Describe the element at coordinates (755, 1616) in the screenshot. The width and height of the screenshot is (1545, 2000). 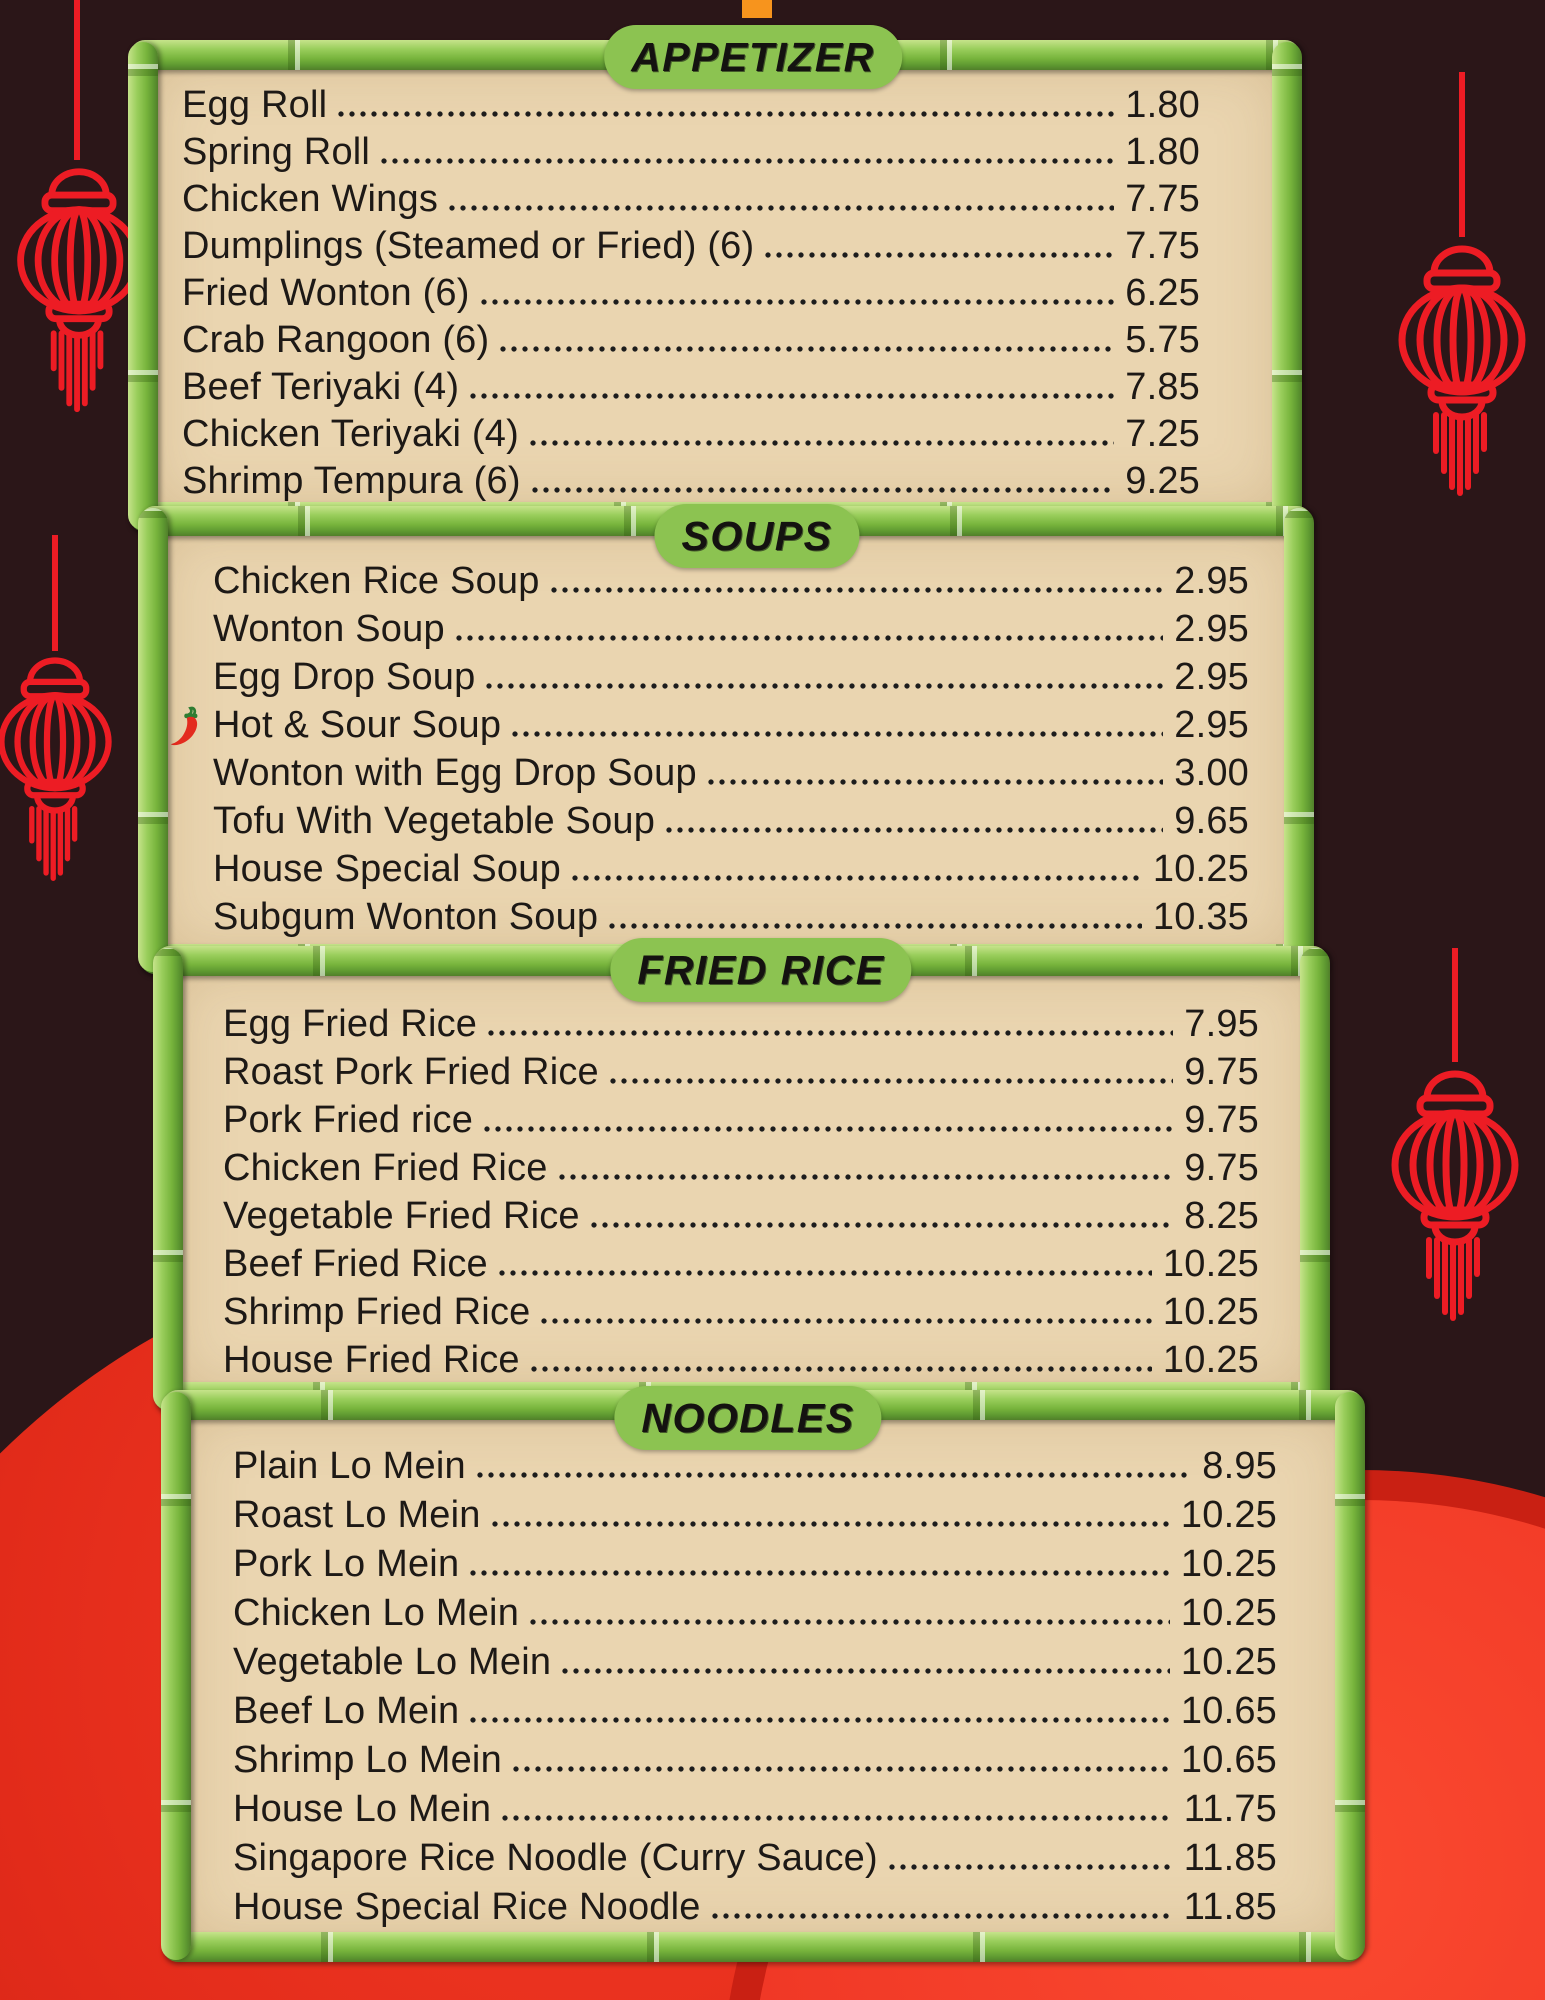
I see `menu-item-row: Chicken Lo Mein 10.25` at that location.